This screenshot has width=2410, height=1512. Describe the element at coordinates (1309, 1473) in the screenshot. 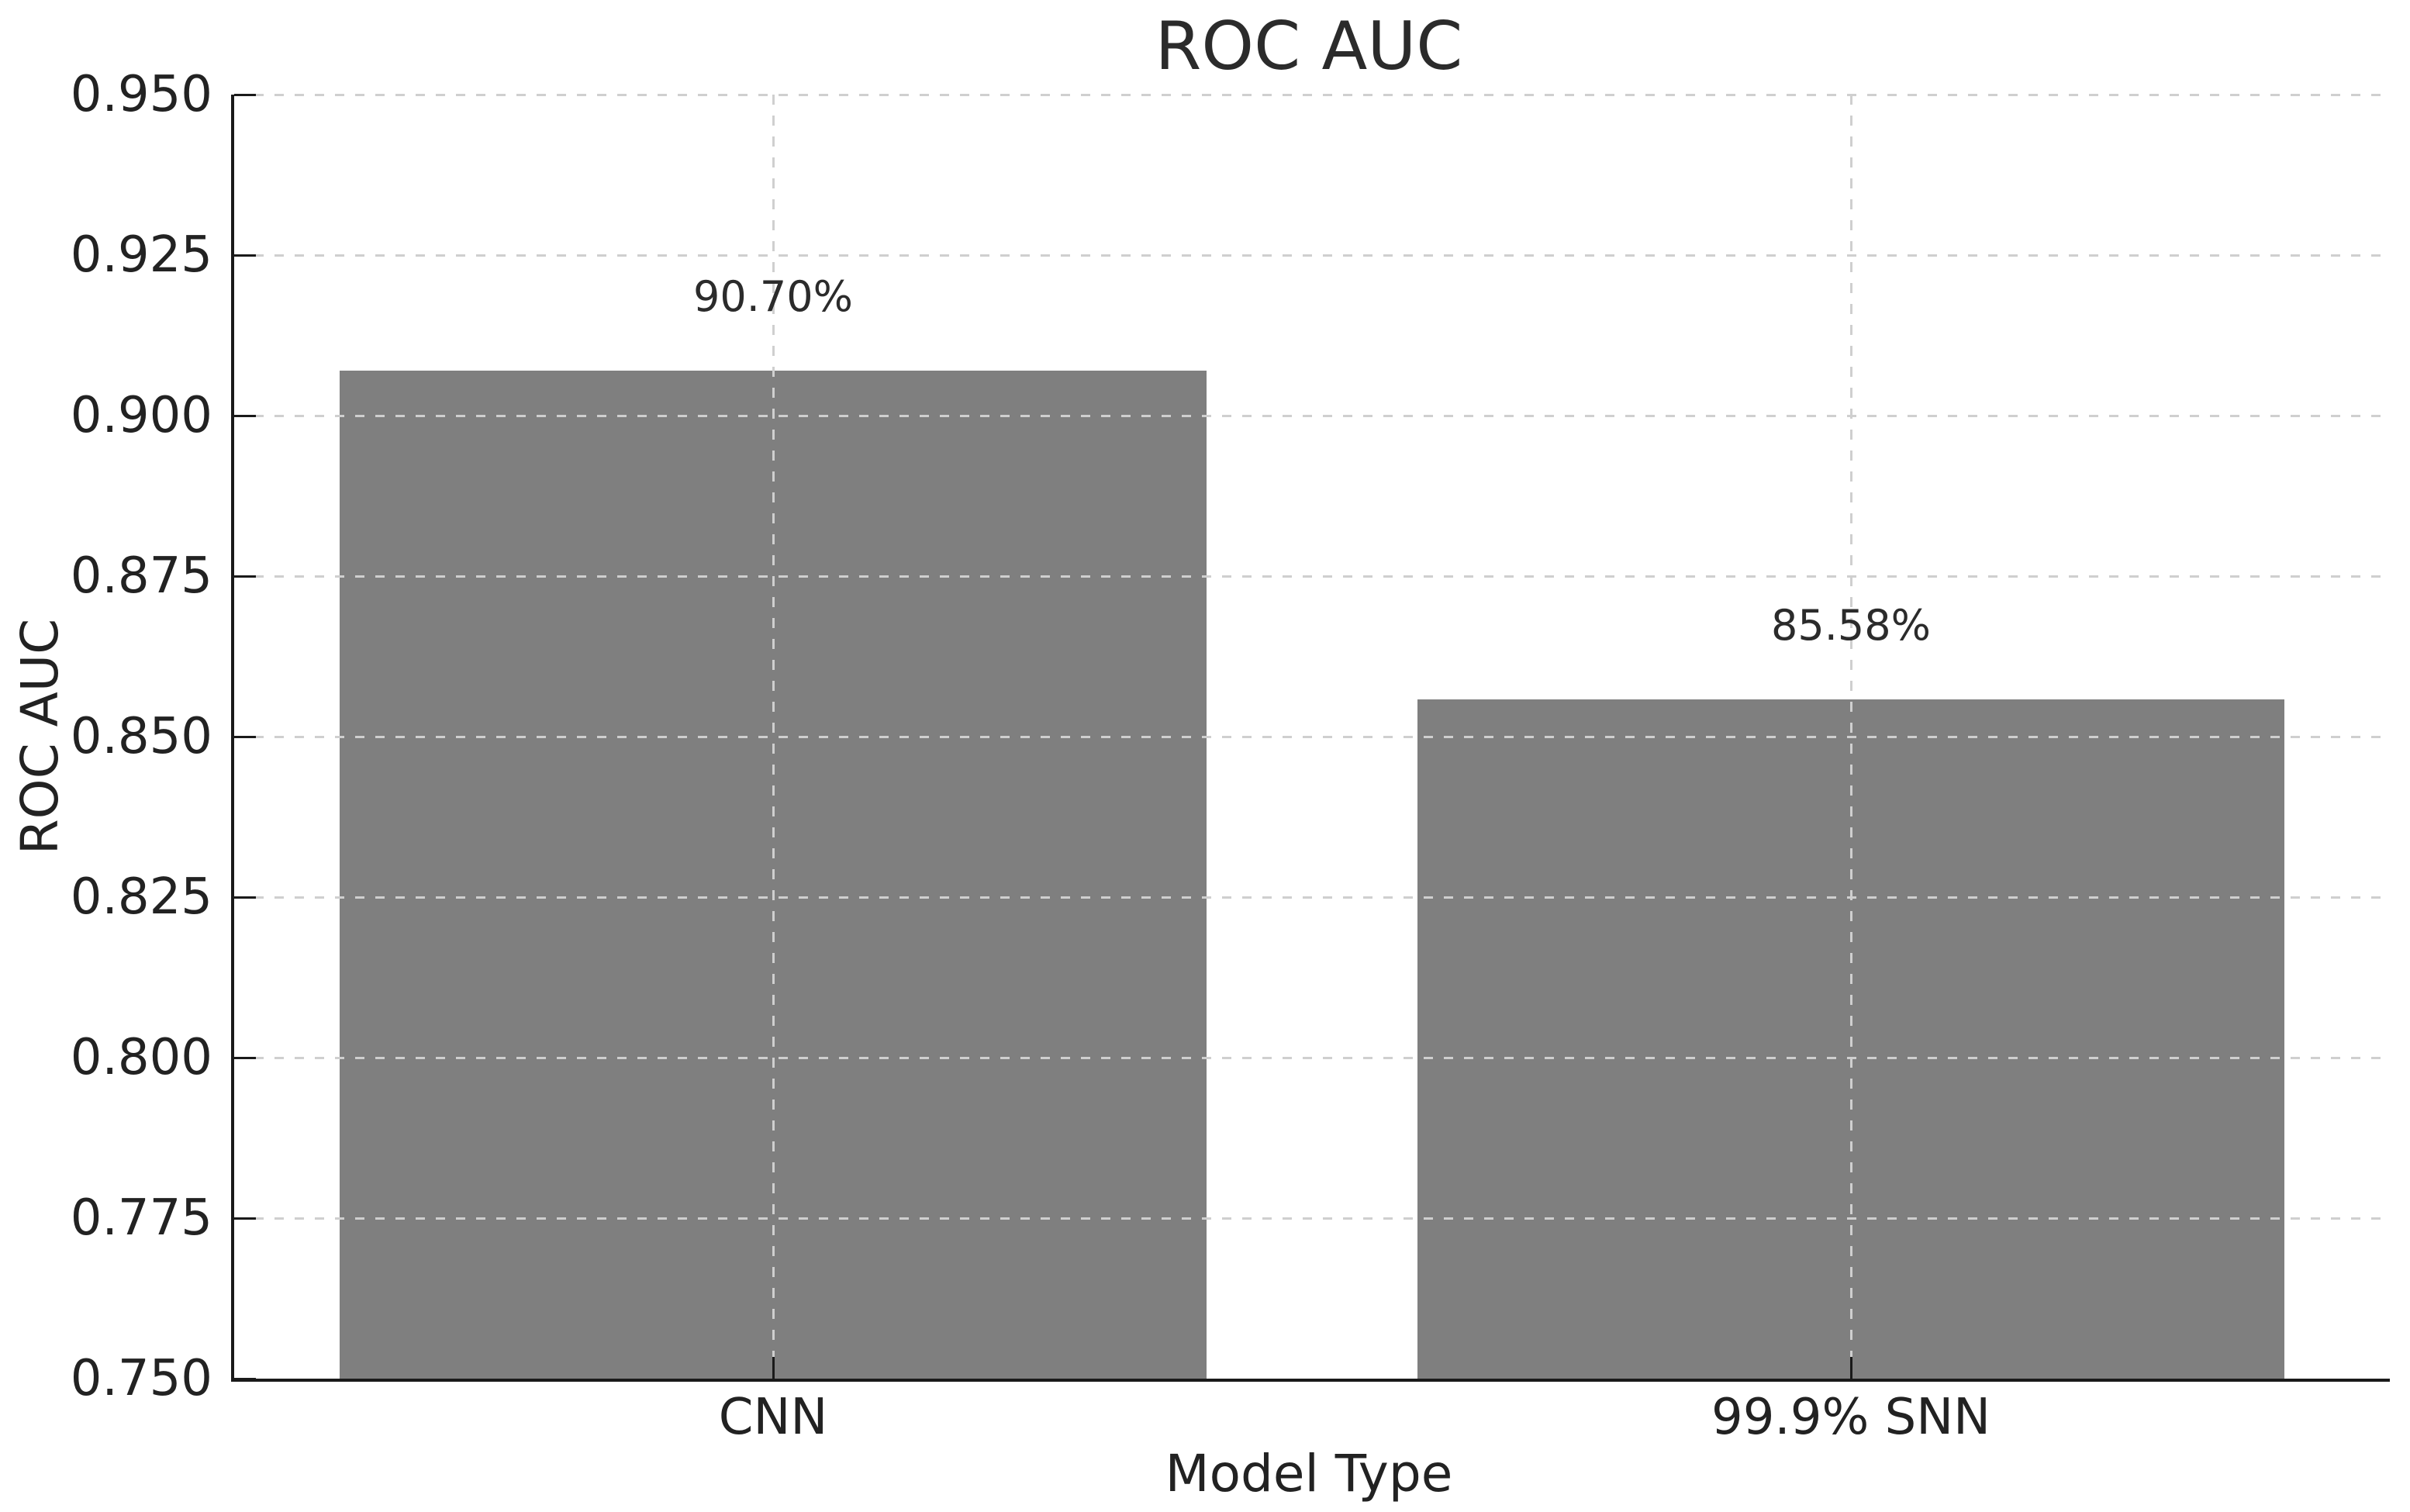

I see `x-axis-label: Model Type` at that location.